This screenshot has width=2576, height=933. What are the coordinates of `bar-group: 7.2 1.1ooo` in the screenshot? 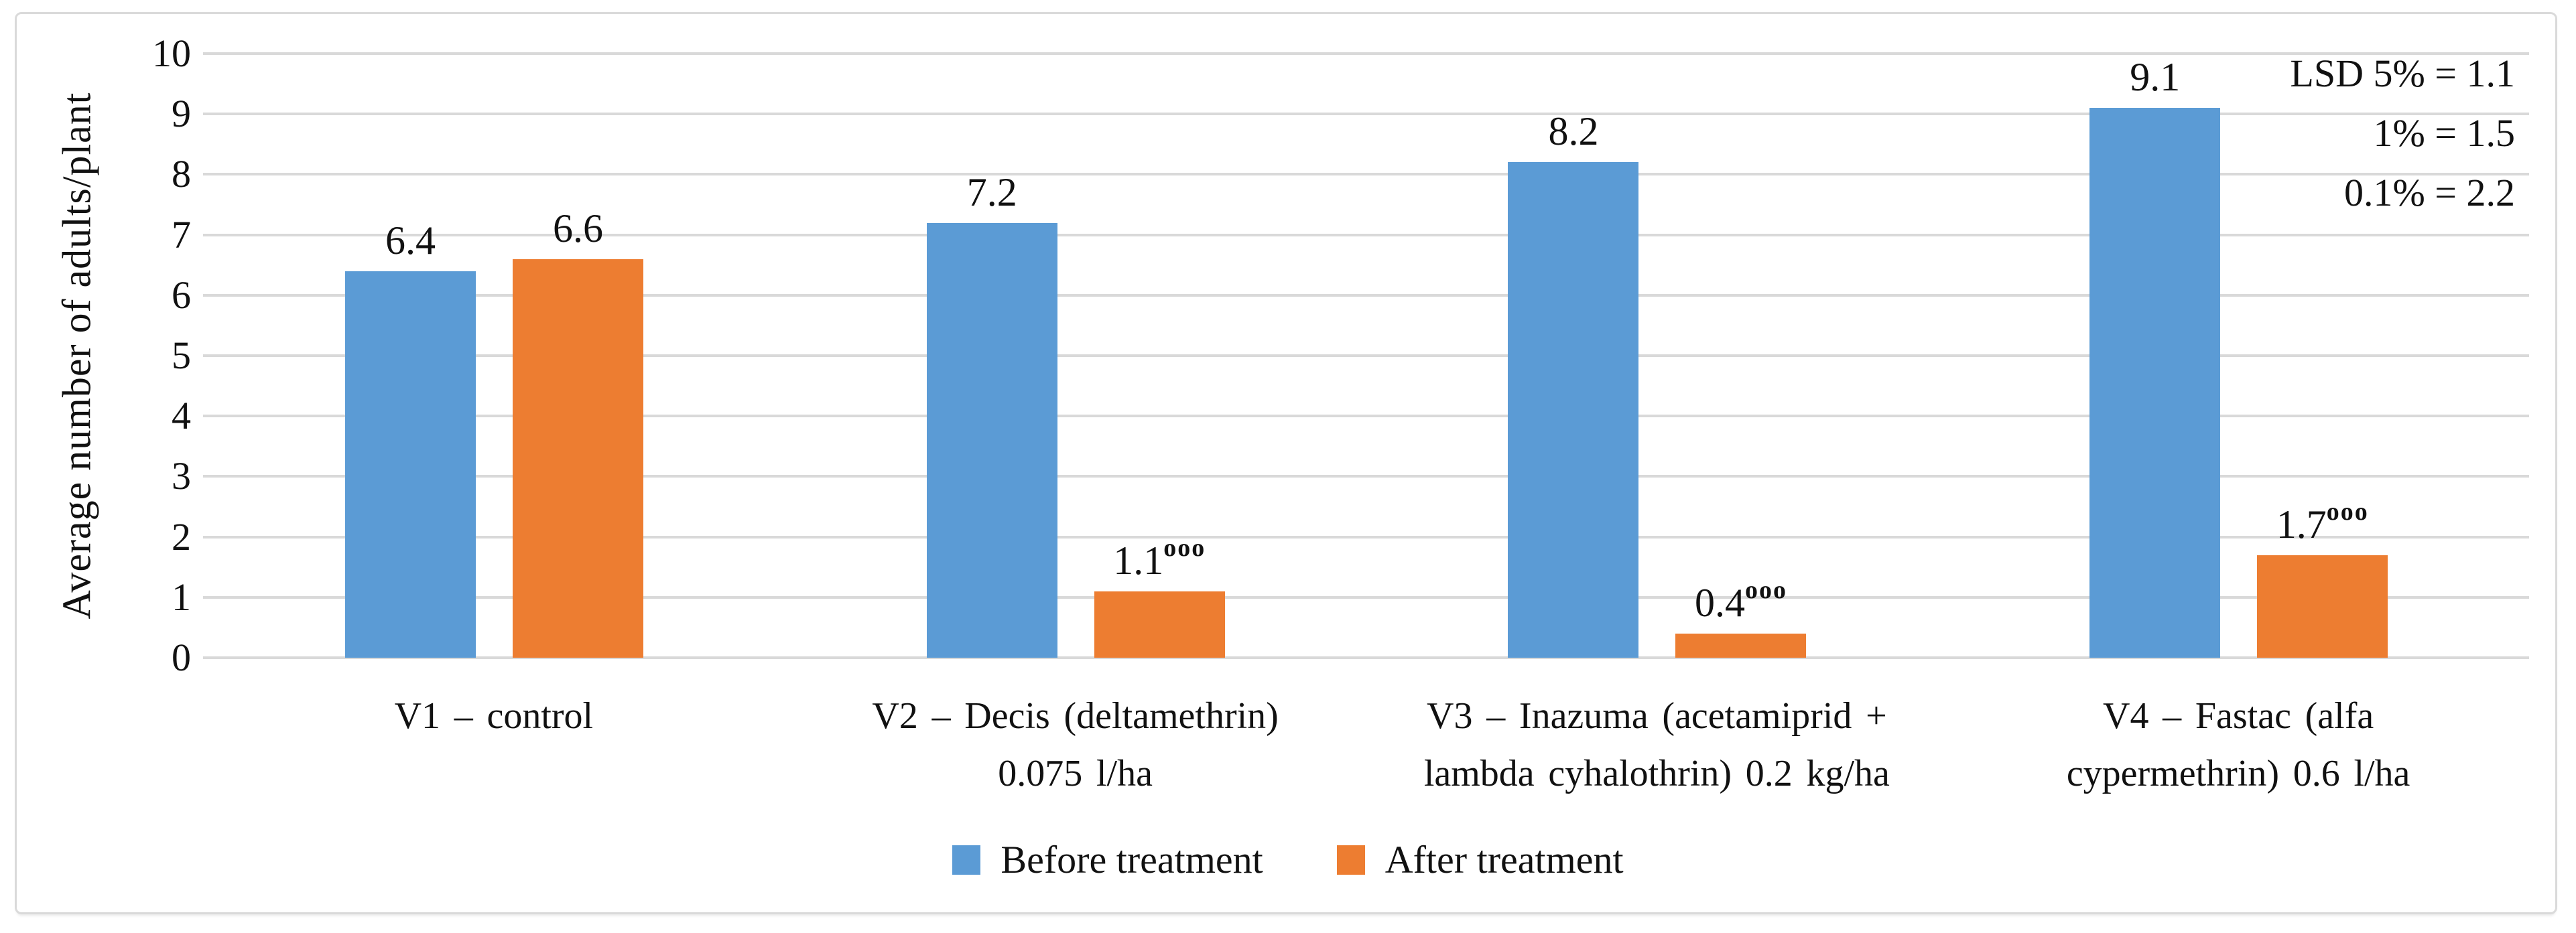 It's located at (1075, 356).